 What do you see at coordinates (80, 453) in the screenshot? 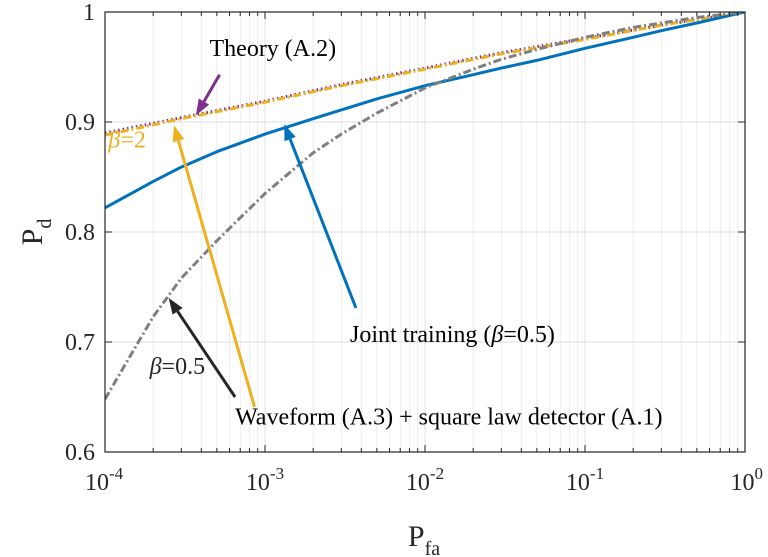
I see `y-tick-label: 0.6` at bounding box center [80, 453].